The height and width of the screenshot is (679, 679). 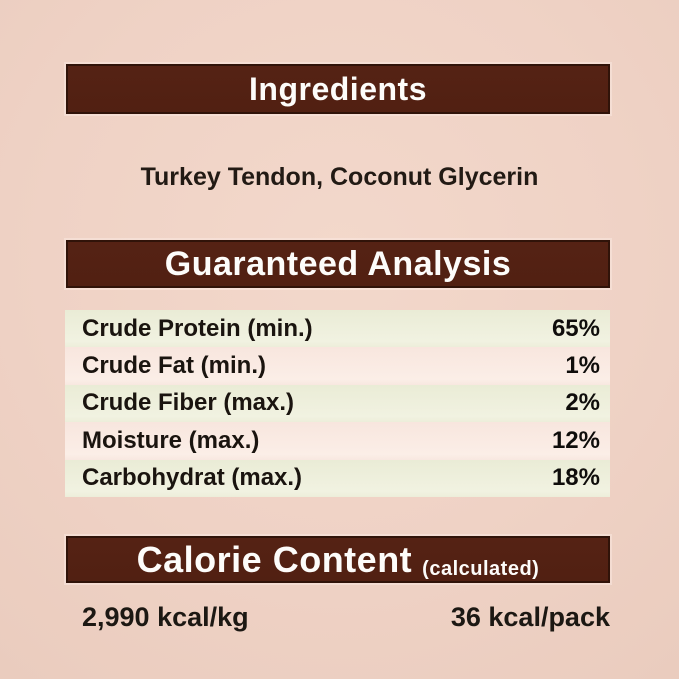 I want to click on ingredients-header-bar: Ingredients, so click(x=338, y=89).